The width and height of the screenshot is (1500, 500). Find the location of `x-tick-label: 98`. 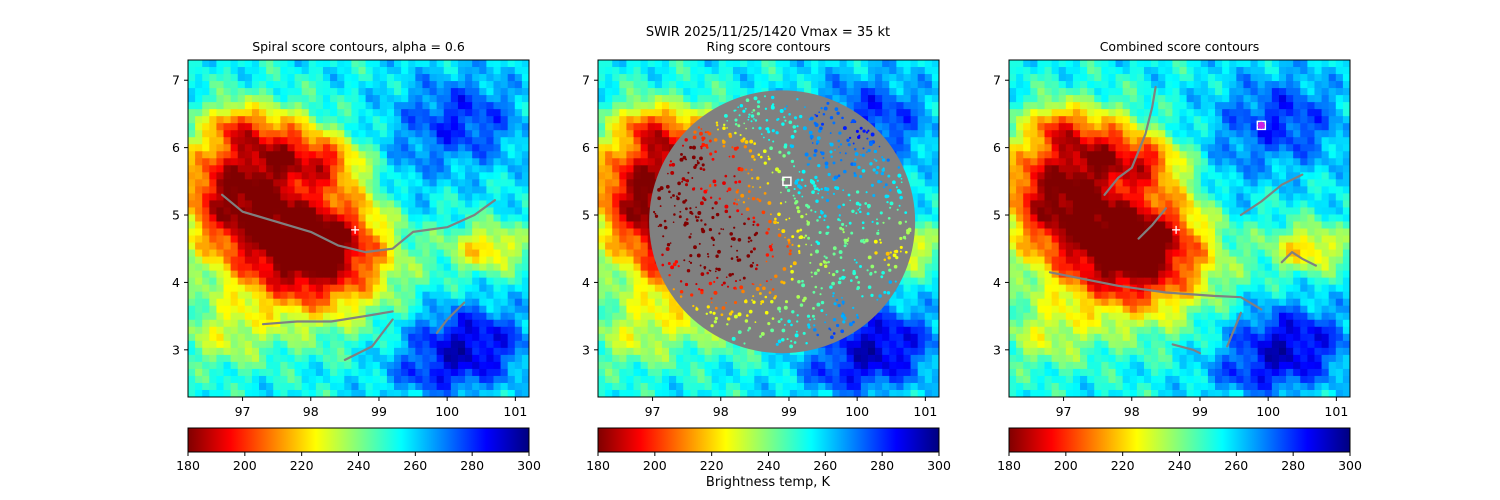

x-tick-label: 98 is located at coordinates (311, 411).